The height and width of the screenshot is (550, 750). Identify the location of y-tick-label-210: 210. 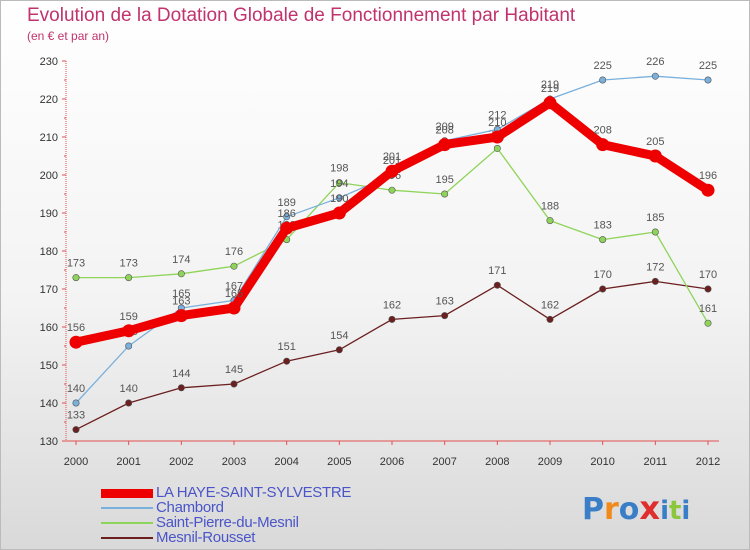
(49, 138).